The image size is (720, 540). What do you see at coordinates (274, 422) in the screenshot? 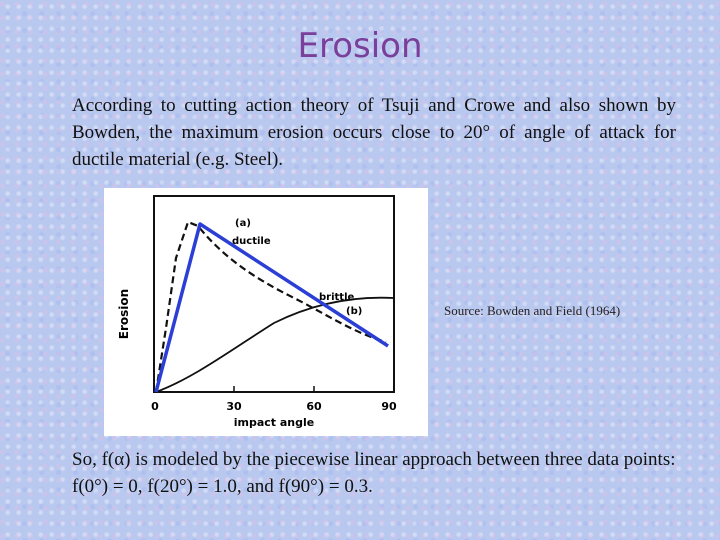
I see `x-axis-label: impact angle` at bounding box center [274, 422].